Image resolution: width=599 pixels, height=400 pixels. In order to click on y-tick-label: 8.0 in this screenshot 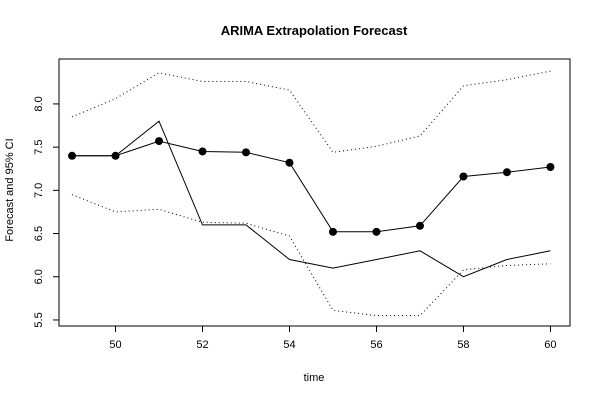, I will do `click(39, 103)`.